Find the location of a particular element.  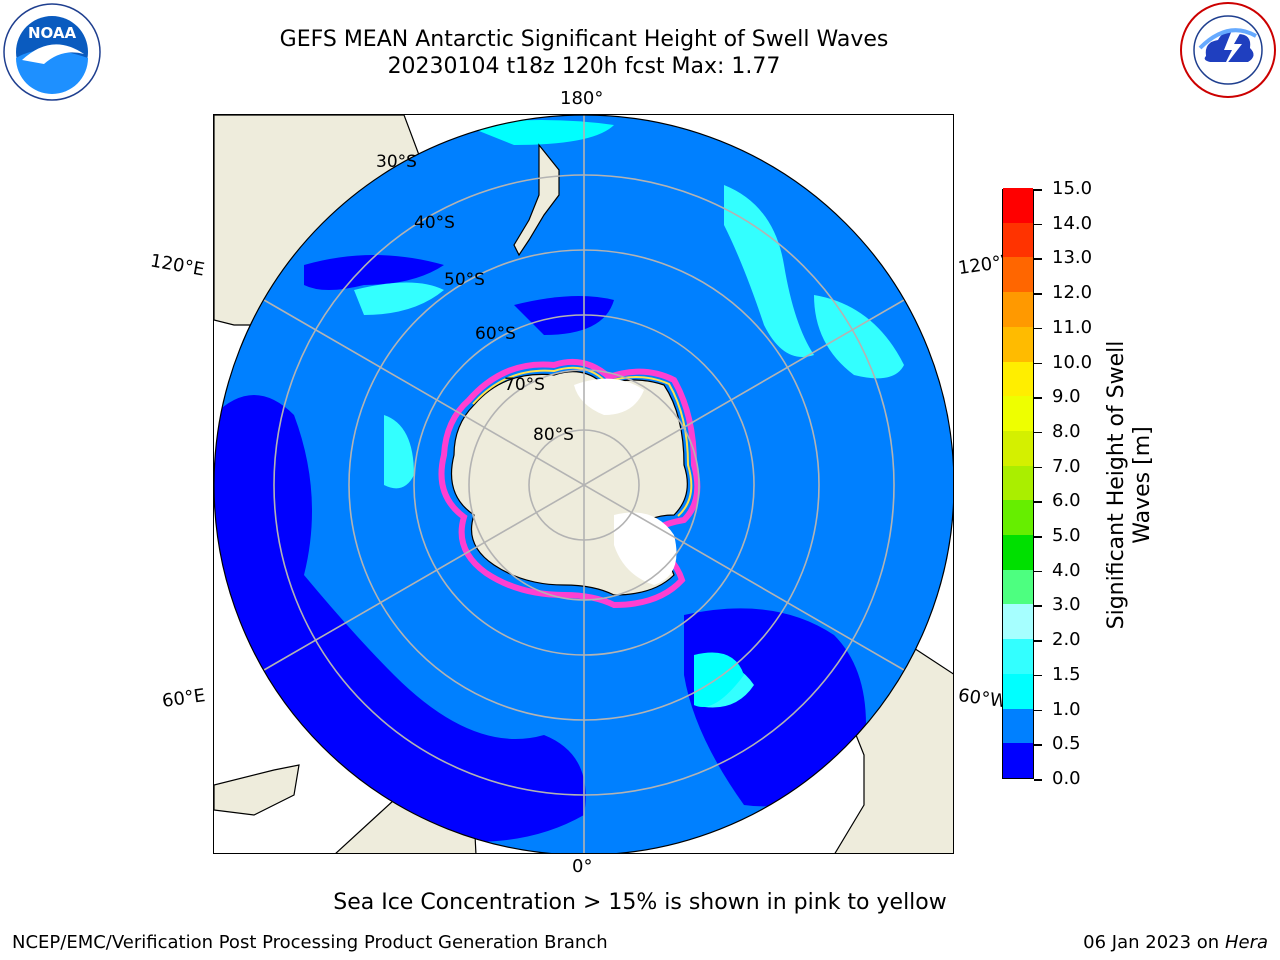

lat-label-40s: 40°S is located at coordinates (434, 223).